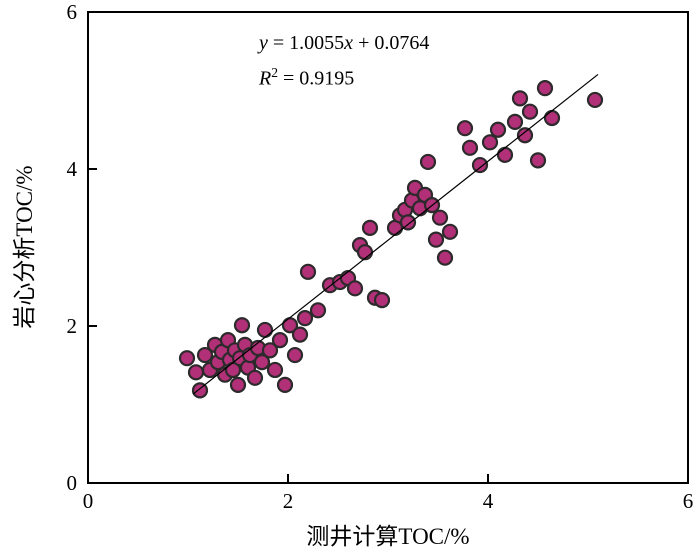  I want to click on r-squared-value: = 0.9195, so click(316, 78).